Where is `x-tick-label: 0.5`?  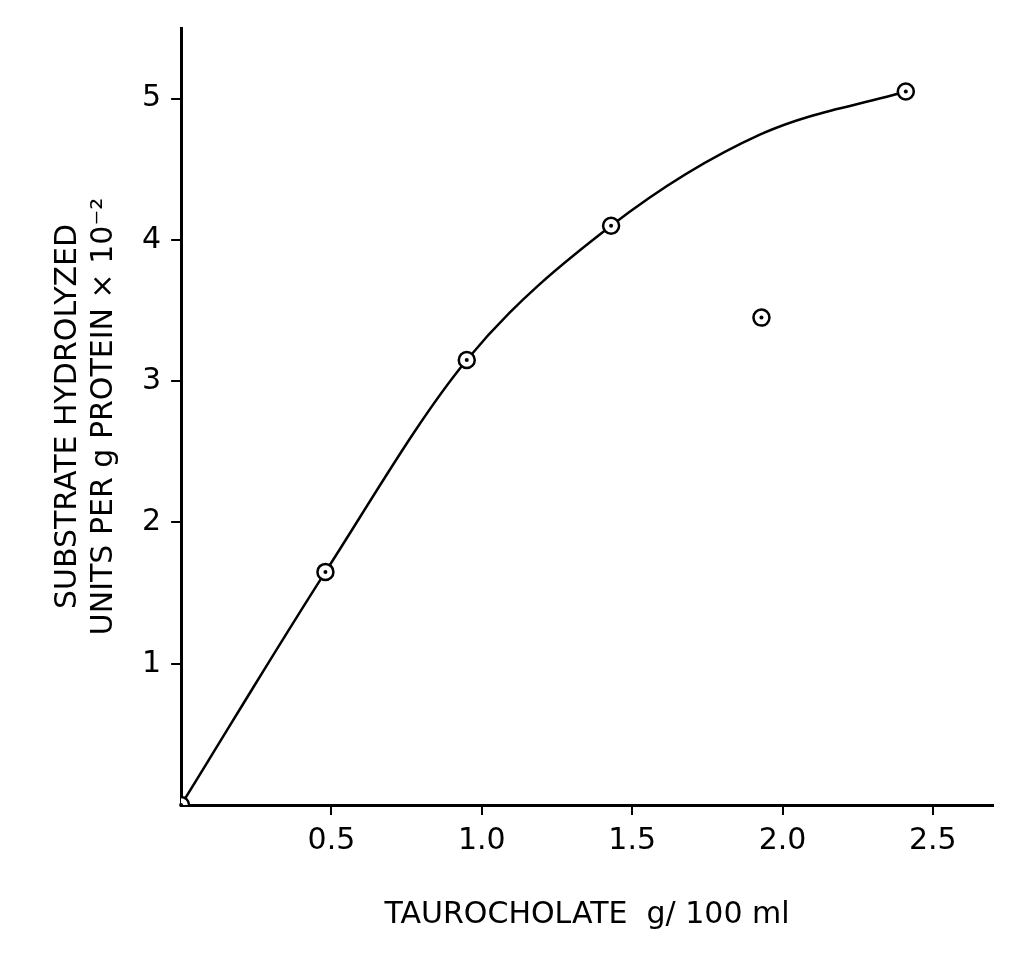
x-tick-label: 0.5 is located at coordinates (331, 838).